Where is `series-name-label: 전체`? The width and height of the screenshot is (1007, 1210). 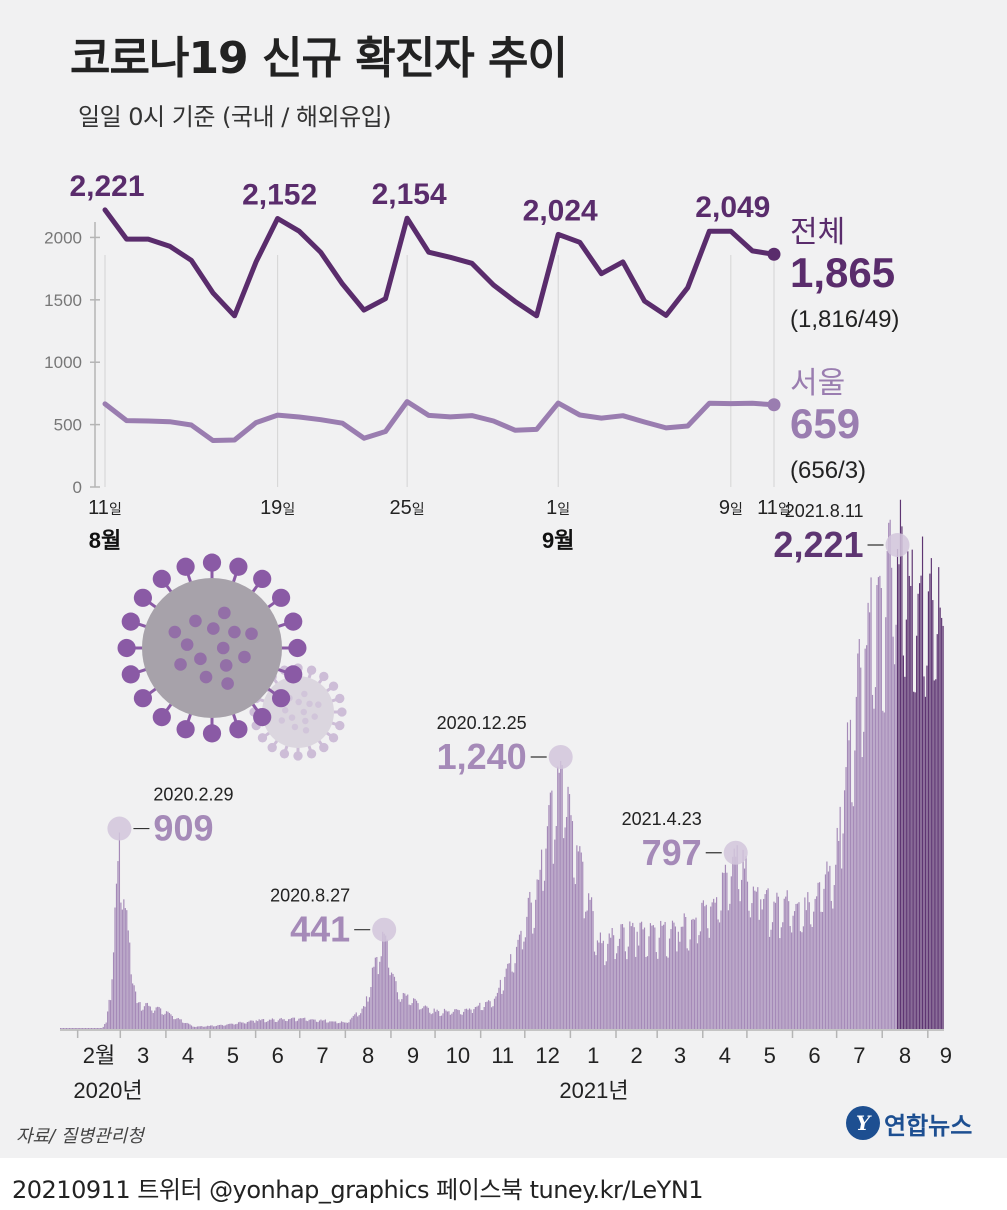
series-name-label: 전체 is located at coordinates (817, 232).